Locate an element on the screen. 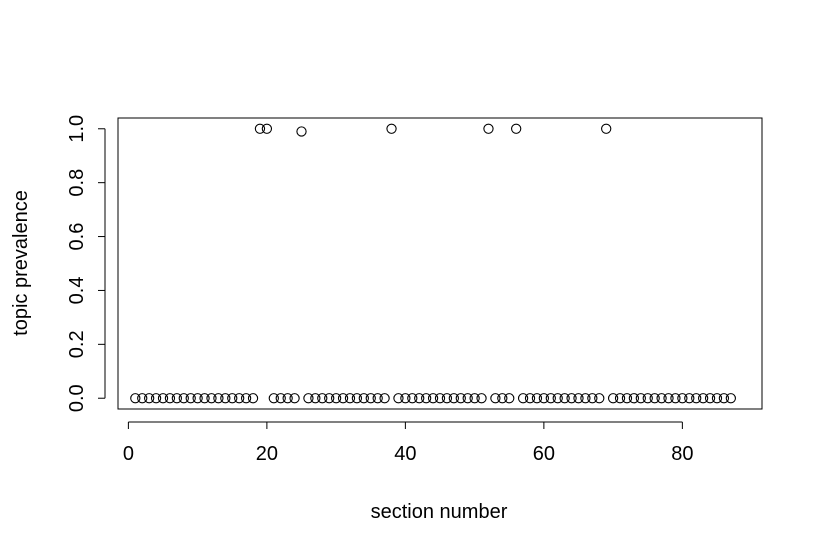 This screenshot has width=822, height=556. x-tick-label: 40 is located at coordinates (405, 454).